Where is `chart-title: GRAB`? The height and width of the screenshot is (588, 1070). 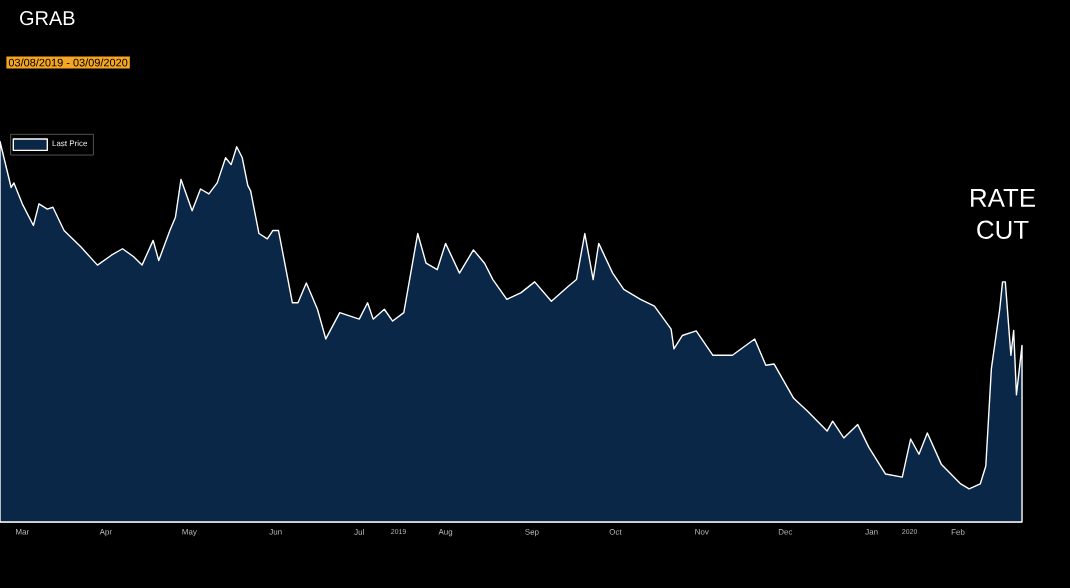
chart-title: GRAB is located at coordinates (47, 18).